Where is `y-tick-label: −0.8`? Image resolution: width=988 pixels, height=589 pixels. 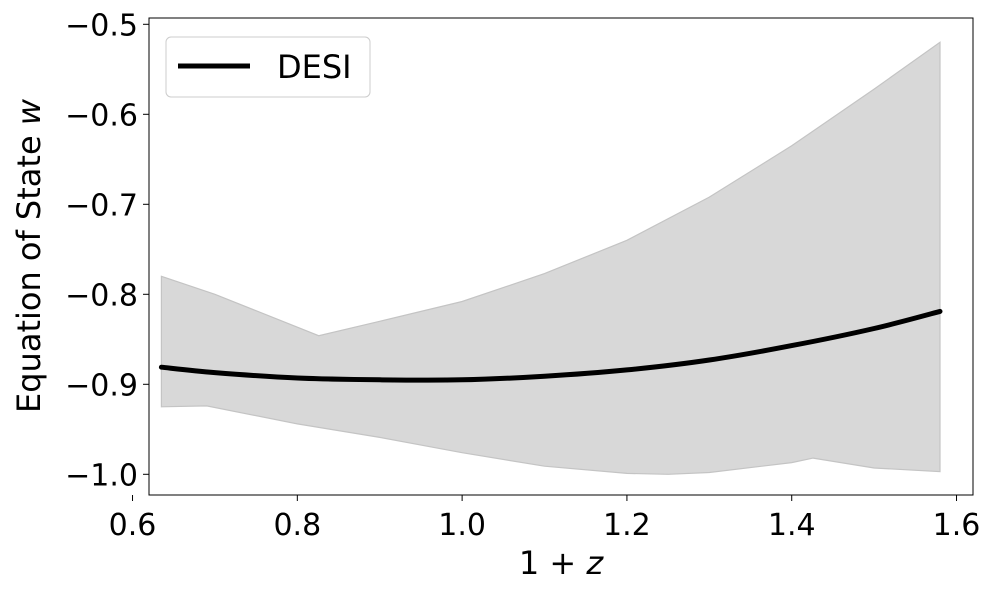 y-tick-label: −0.8 is located at coordinates (101, 295).